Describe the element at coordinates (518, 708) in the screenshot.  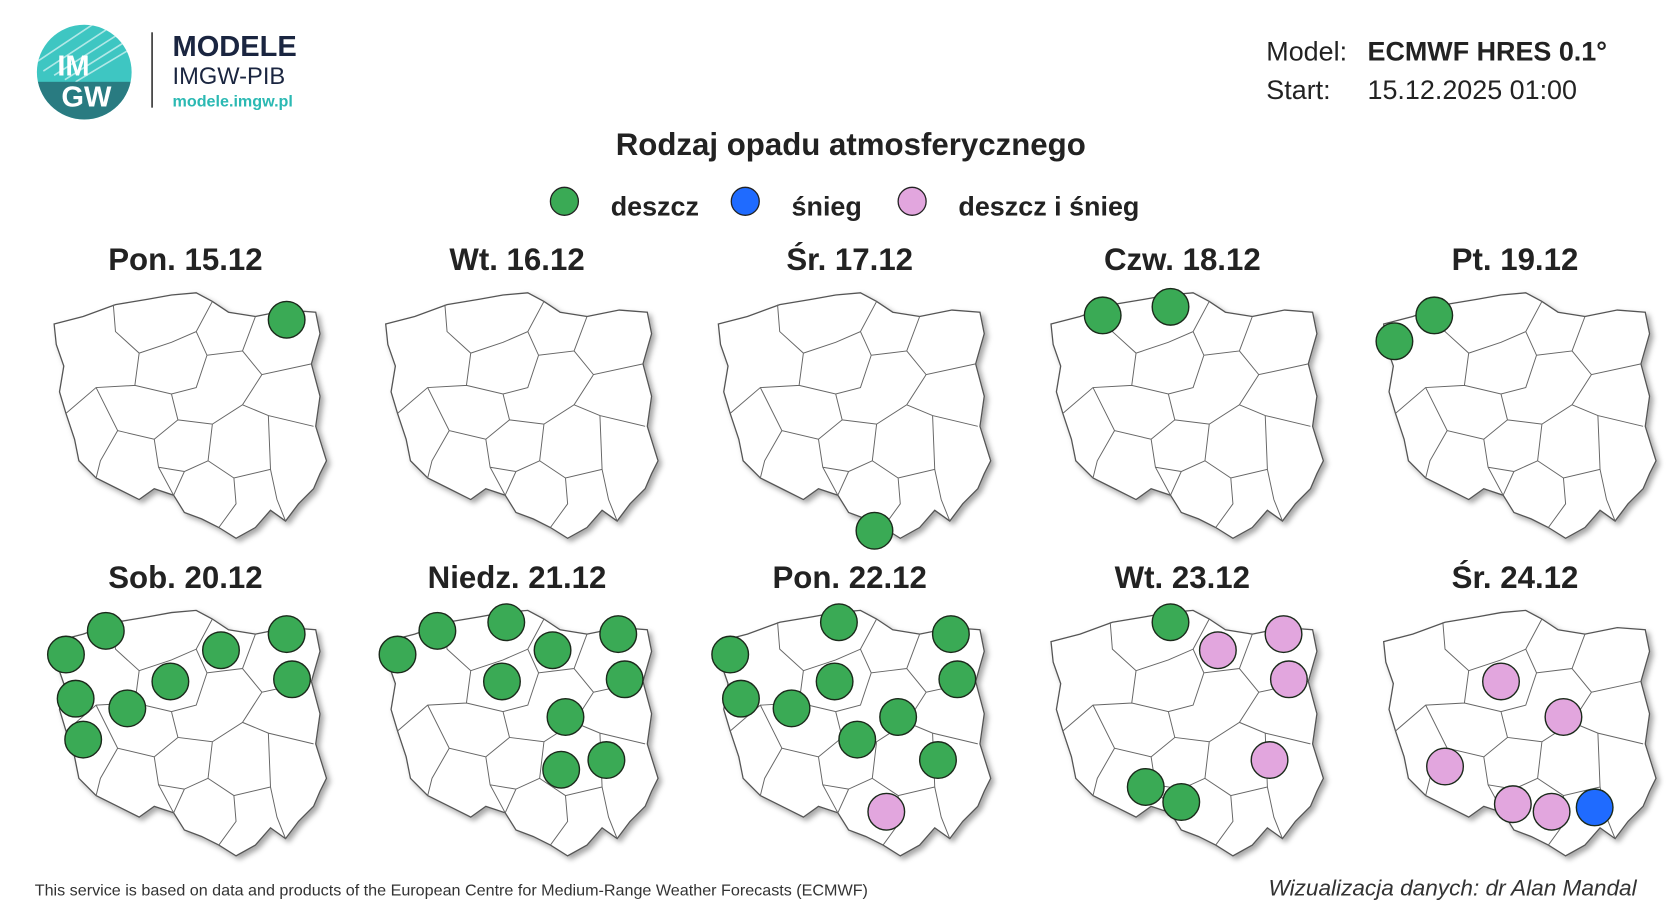
I see `panel: Niedz. 21.12` at that location.